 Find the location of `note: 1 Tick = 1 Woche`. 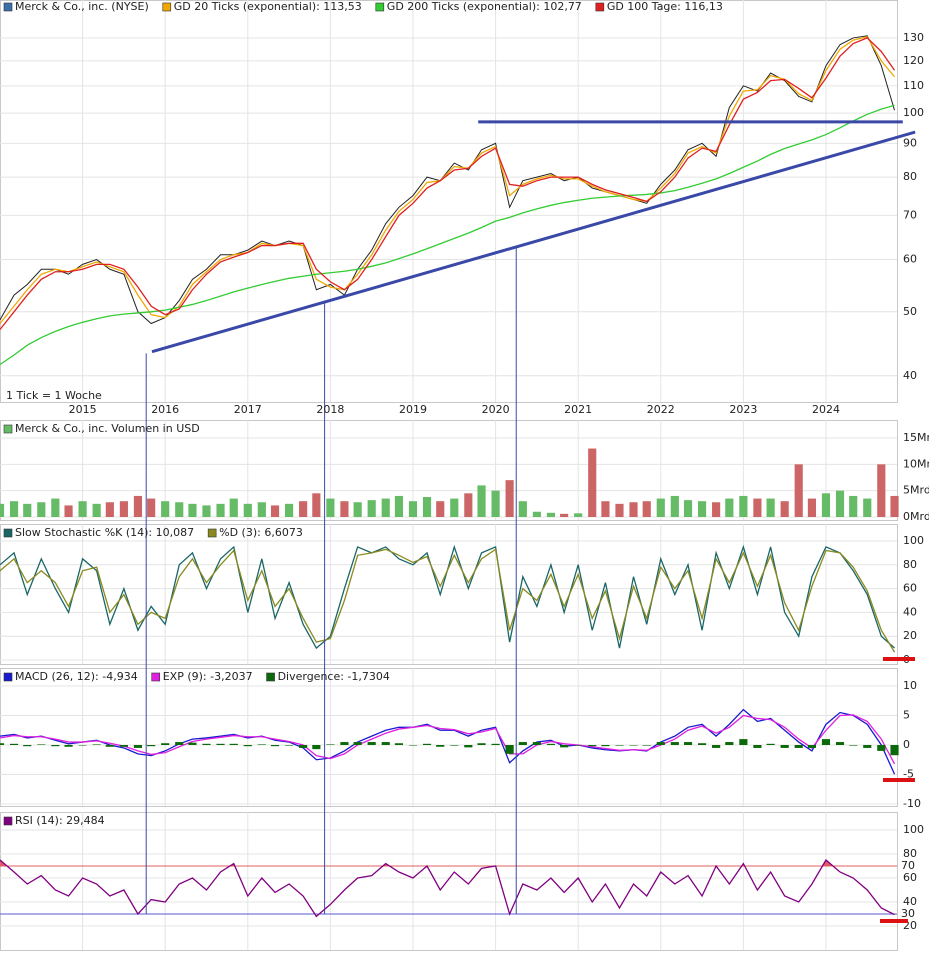

note: 1 Tick = 1 Woche is located at coordinates (54, 395).